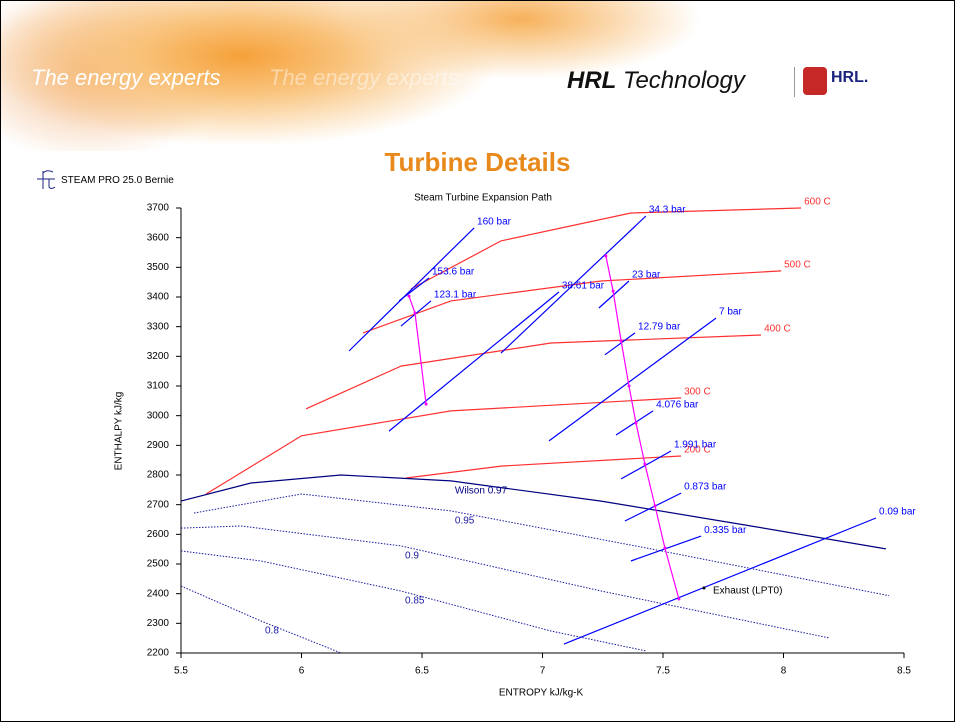 The width and height of the screenshot is (955, 722). What do you see at coordinates (181, 671) in the screenshot?
I see `x-tick-label: 5.5` at bounding box center [181, 671].